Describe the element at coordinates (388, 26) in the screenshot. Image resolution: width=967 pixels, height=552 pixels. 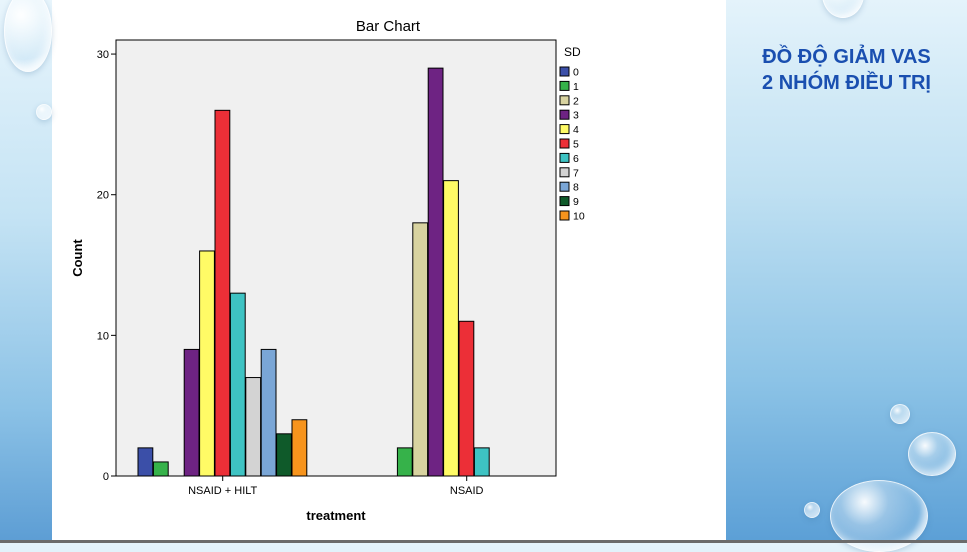
I see `chart-title: Bar Chart` at that location.